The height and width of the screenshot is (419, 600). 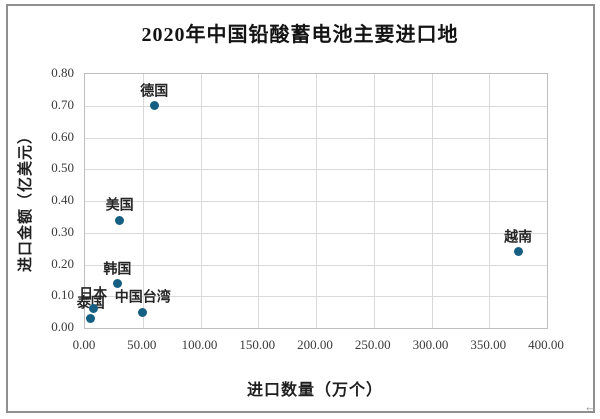 I want to click on y-tick-label: 0.00, so click(x=62, y=326).